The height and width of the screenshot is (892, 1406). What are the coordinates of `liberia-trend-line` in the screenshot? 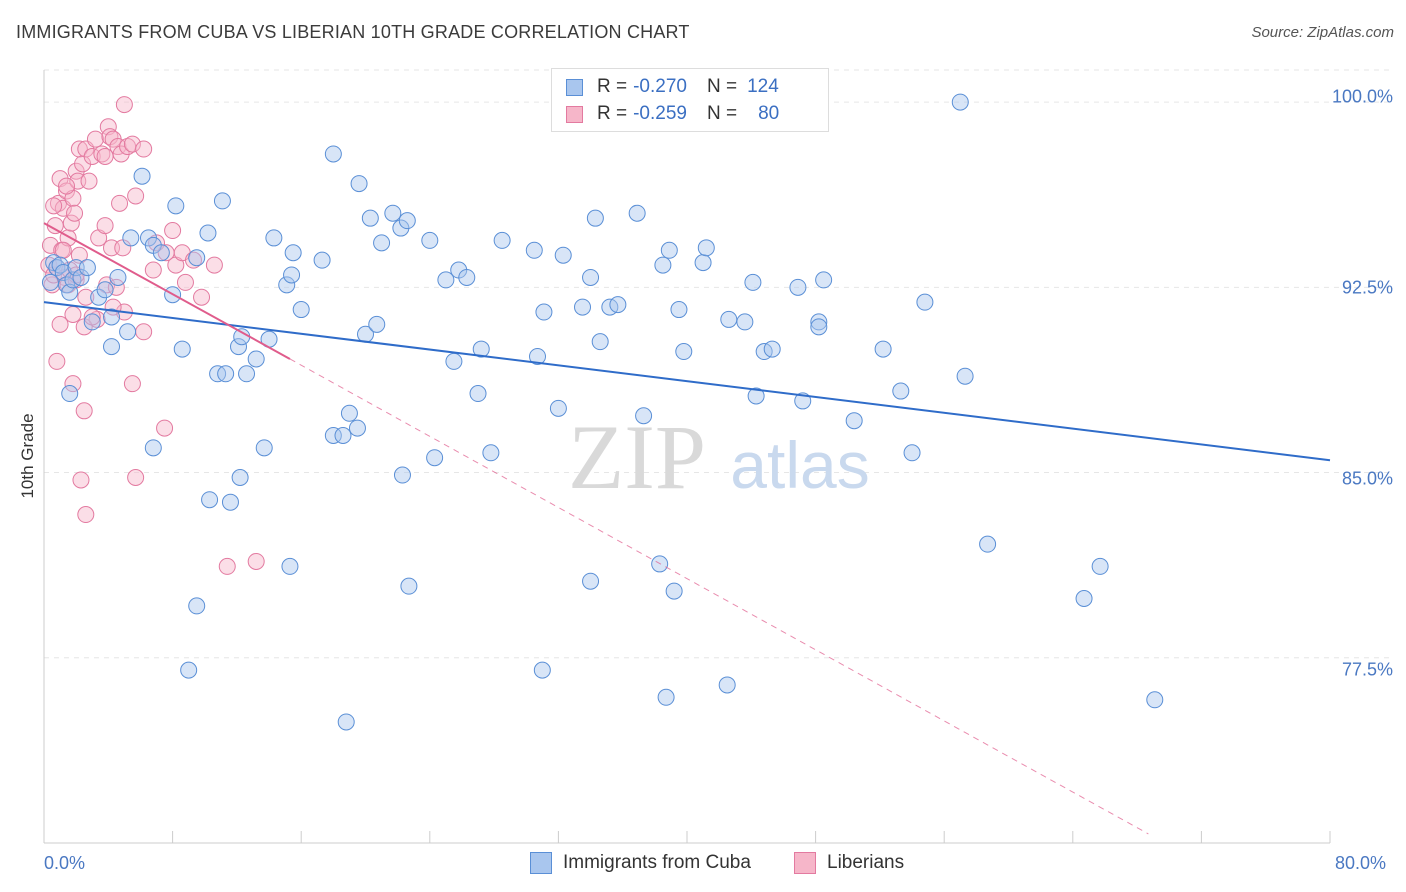 It's located at (167, 291).